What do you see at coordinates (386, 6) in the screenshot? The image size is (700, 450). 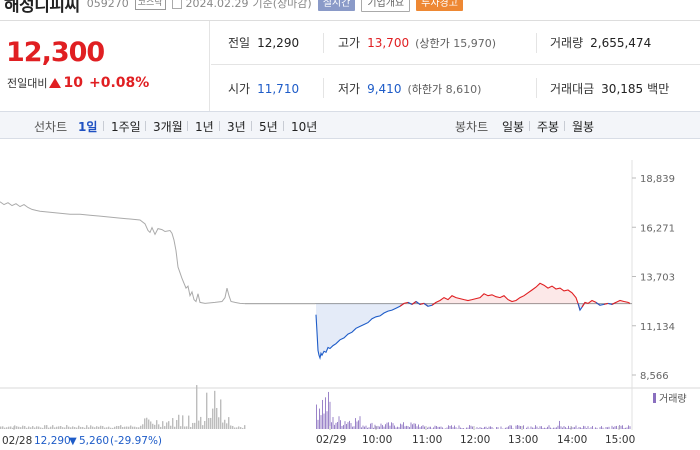 I see `company-info-button: 기업개요` at bounding box center [386, 6].